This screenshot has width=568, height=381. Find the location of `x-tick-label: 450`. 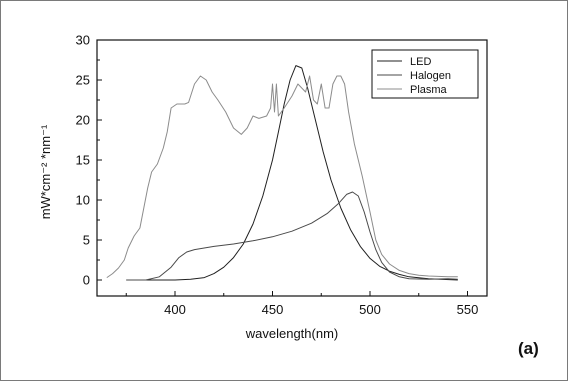

x-tick-label: 450 is located at coordinates (273, 309).